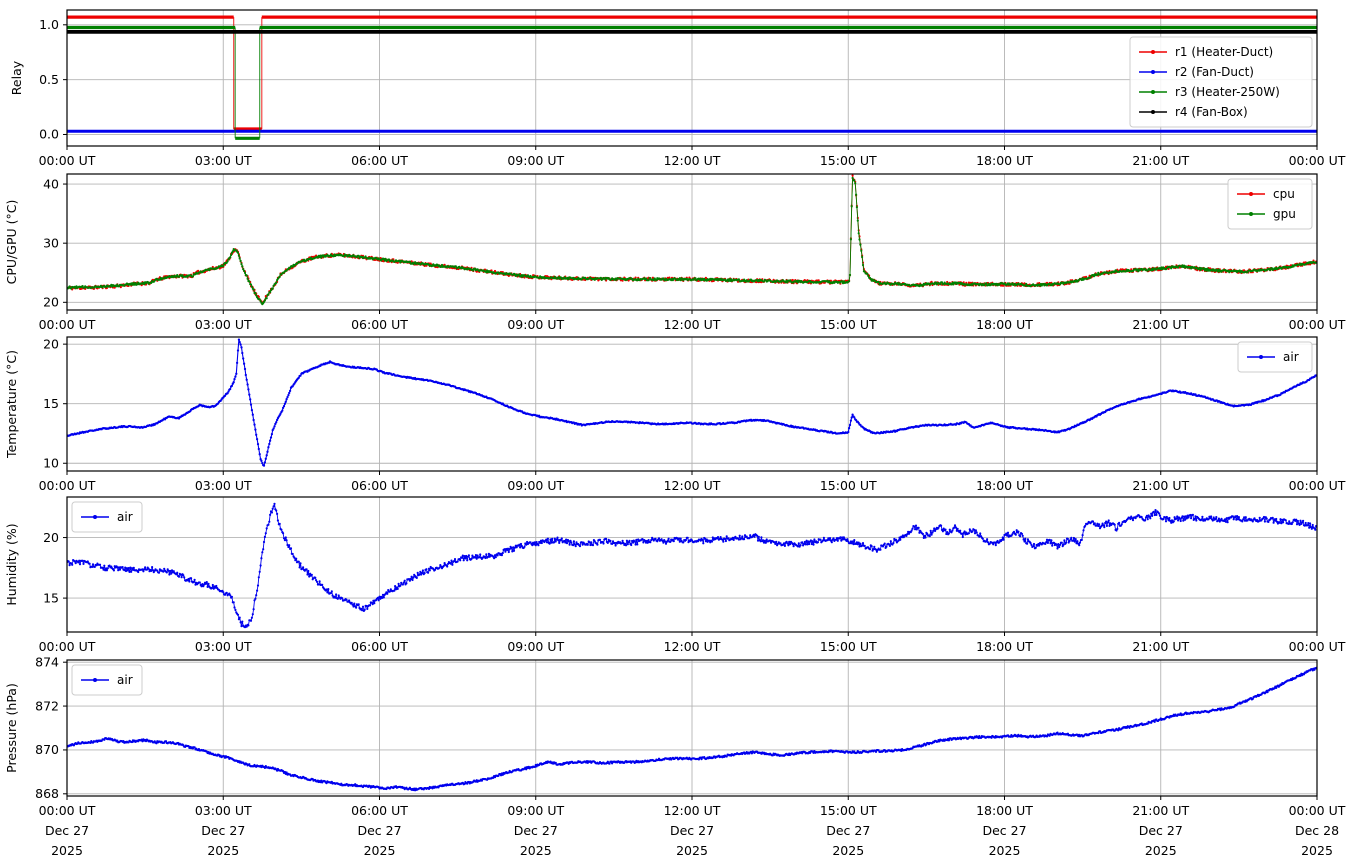 The height and width of the screenshot is (861, 1355). Describe the element at coordinates (692, 82) in the screenshot. I see `series-r3` at that location.